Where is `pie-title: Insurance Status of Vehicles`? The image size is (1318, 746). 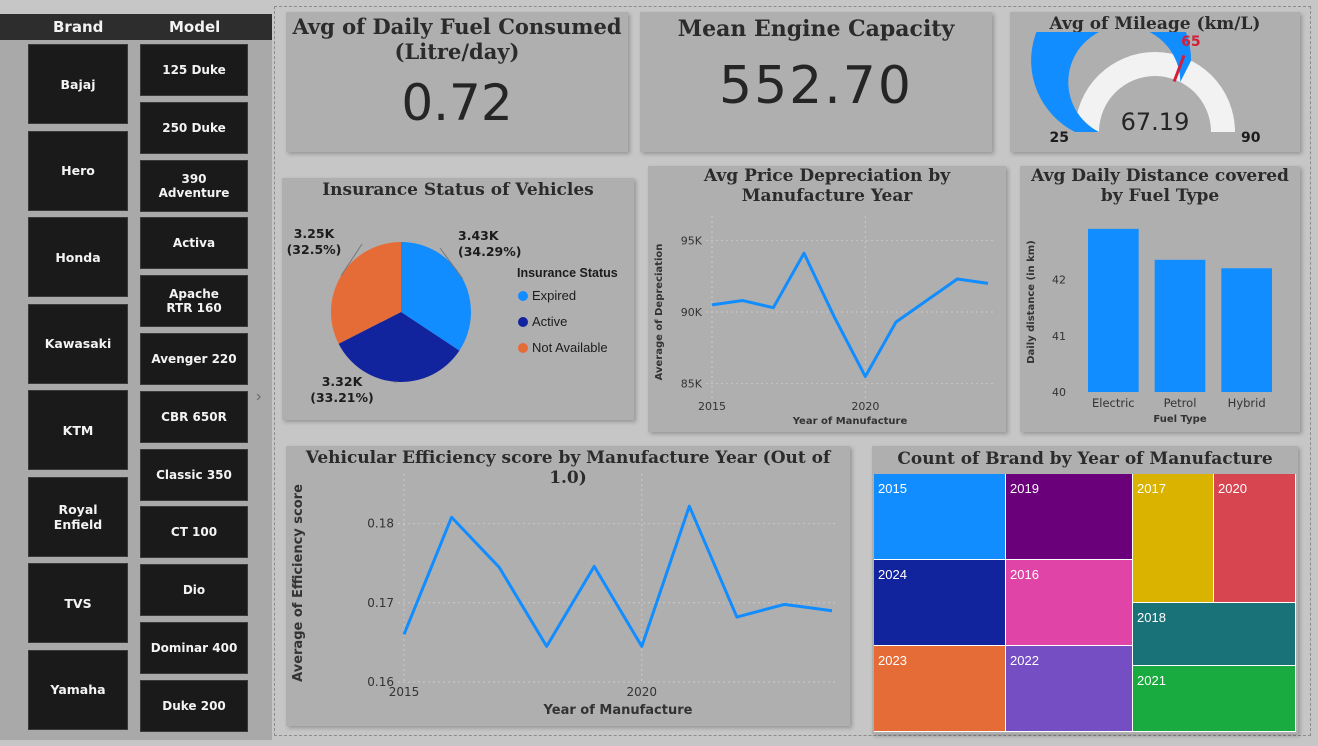
pie-title: Insurance Status of Vehicles is located at coordinates (458, 190).